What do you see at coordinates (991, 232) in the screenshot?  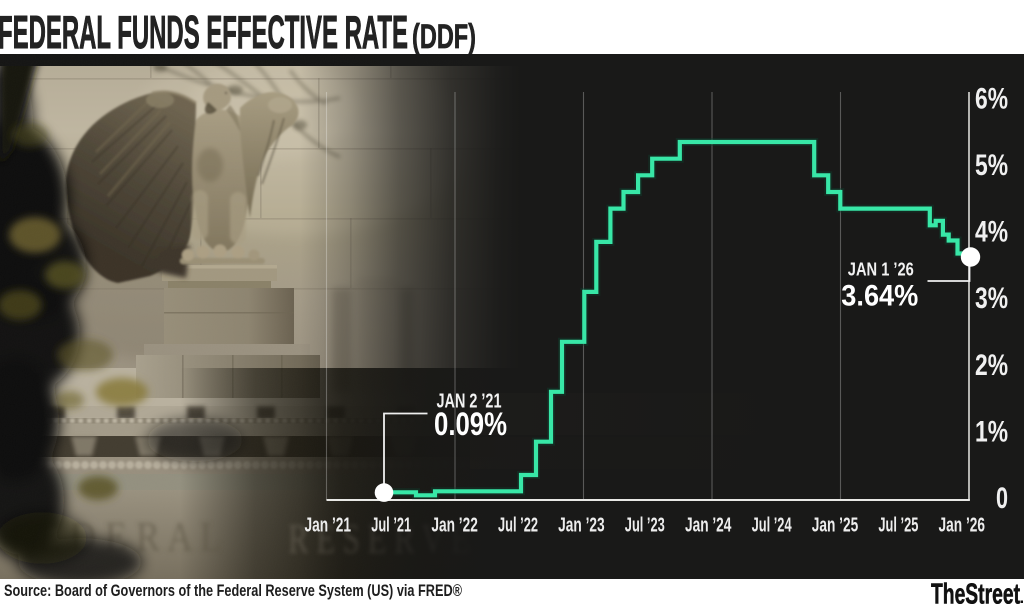 I see `svg-text: 4%` at bounding box center [991, 232].